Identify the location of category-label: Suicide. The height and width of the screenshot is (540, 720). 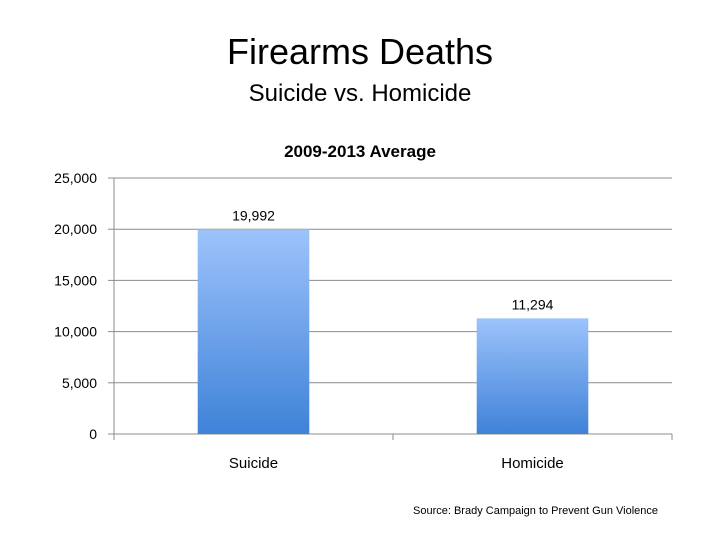
(253, 463).